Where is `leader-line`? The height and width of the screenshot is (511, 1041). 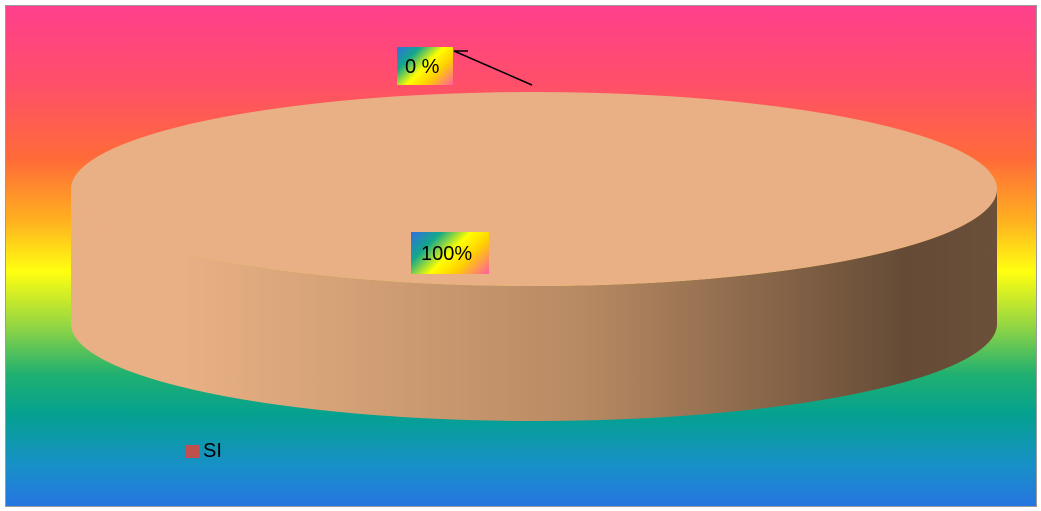
leader-line is located at coordinates (493, 68).